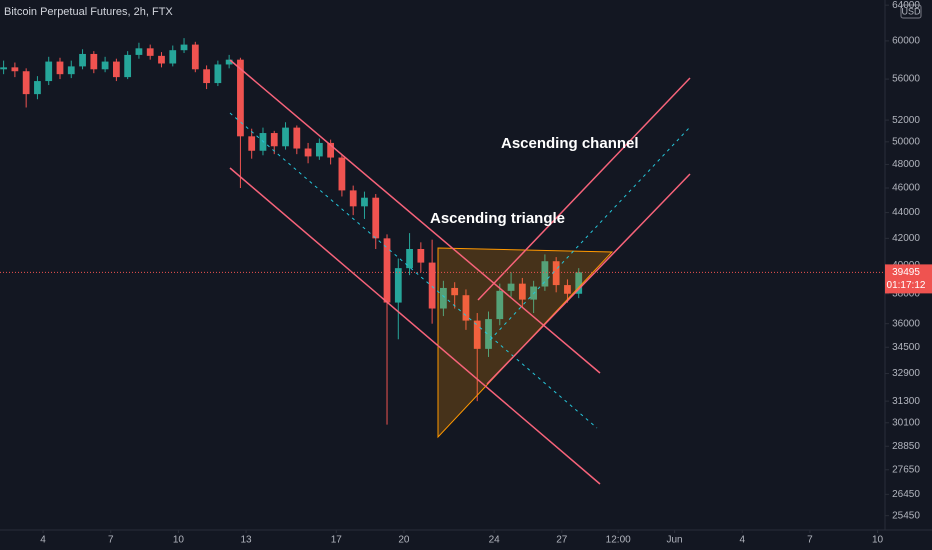 The image size is (932, 550). I want to click on y-tick-label: 46000, so click(906, 188).